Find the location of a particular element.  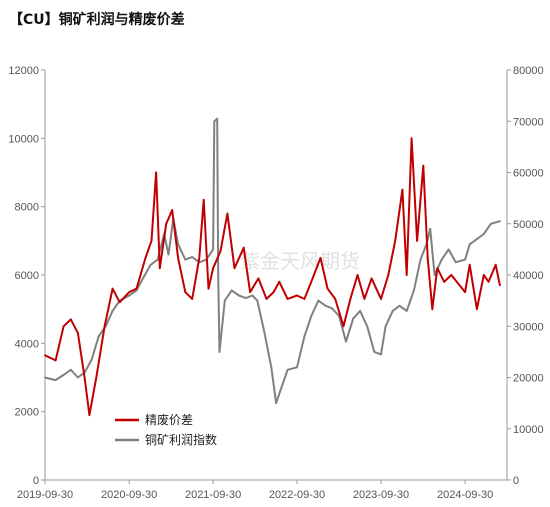

y-left-tick-label: 12000 is located at coordinates (23, 71).